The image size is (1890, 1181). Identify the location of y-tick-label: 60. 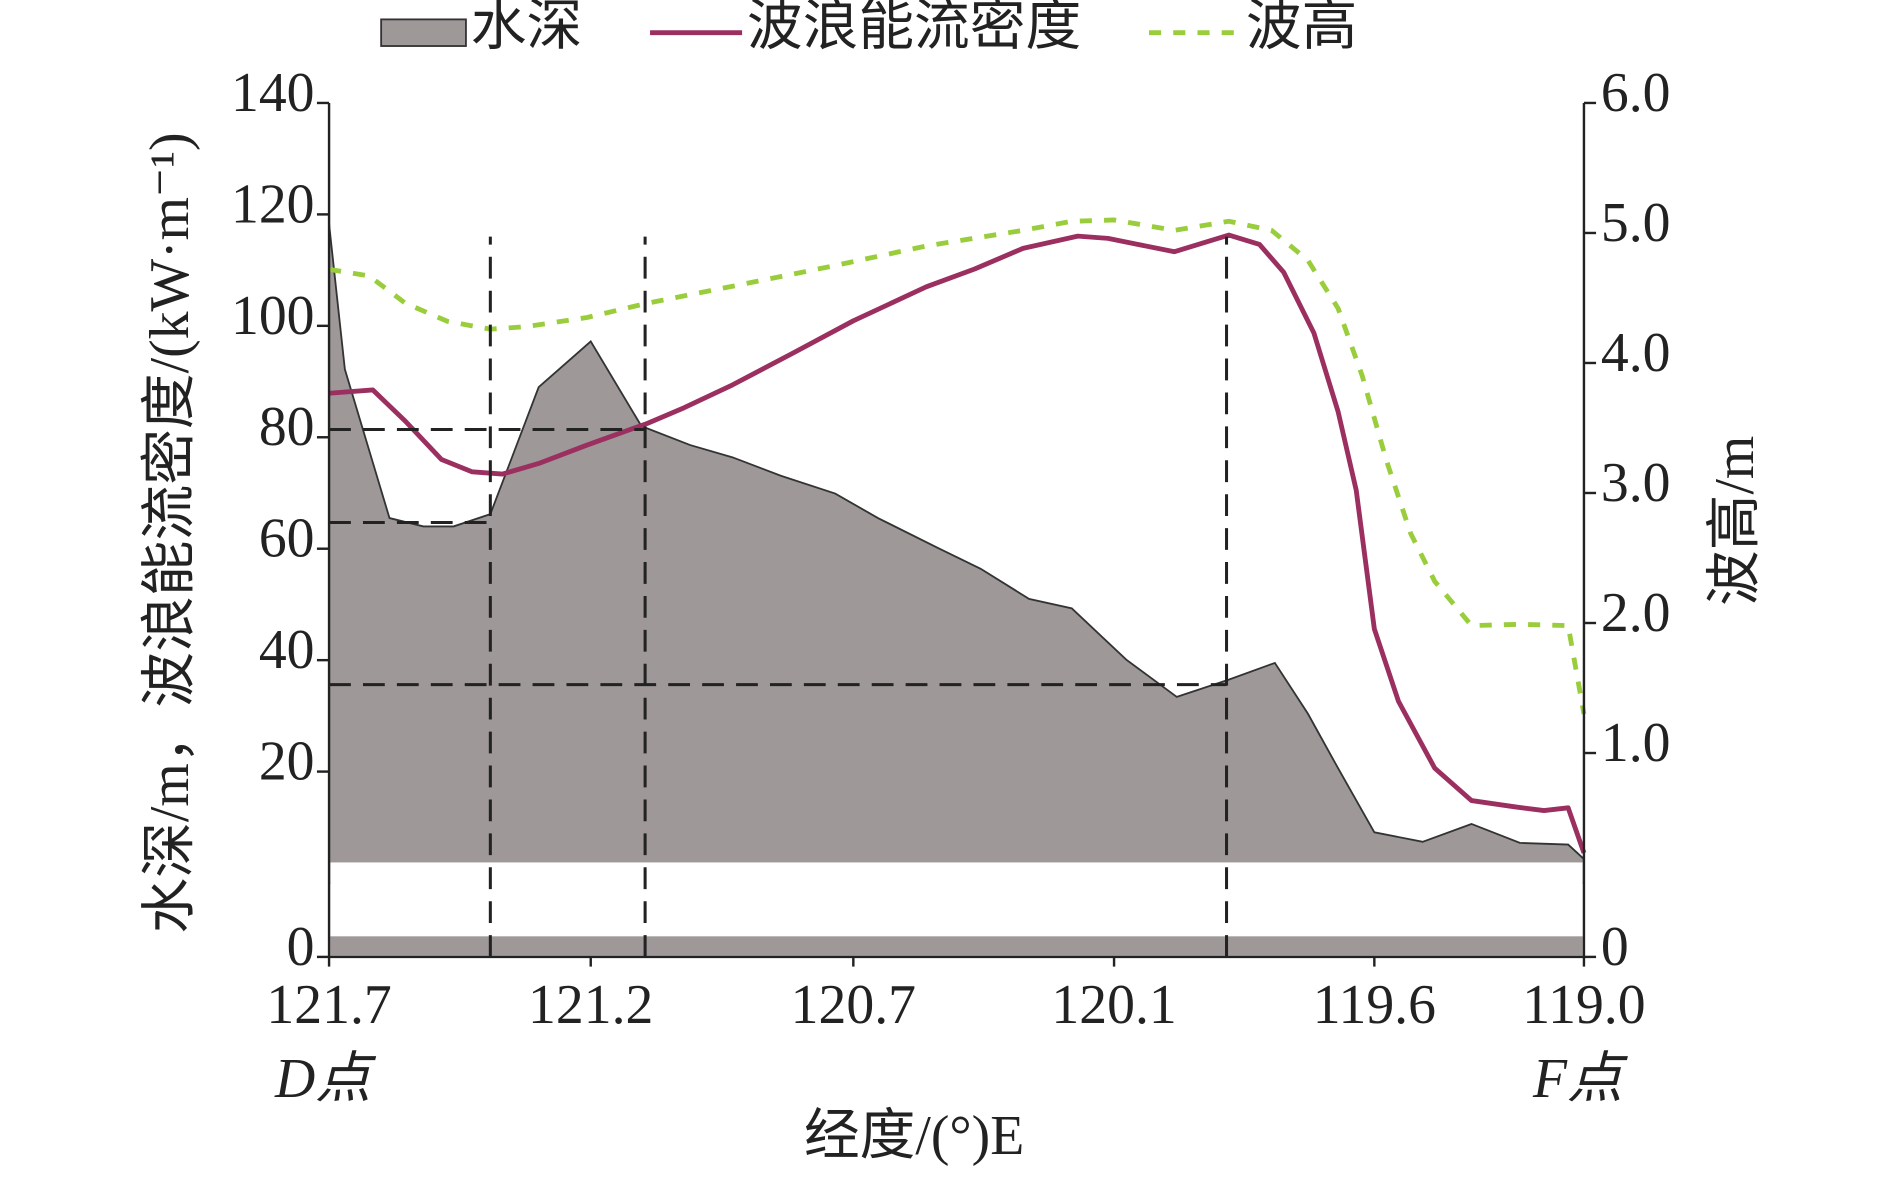
(287, 539).